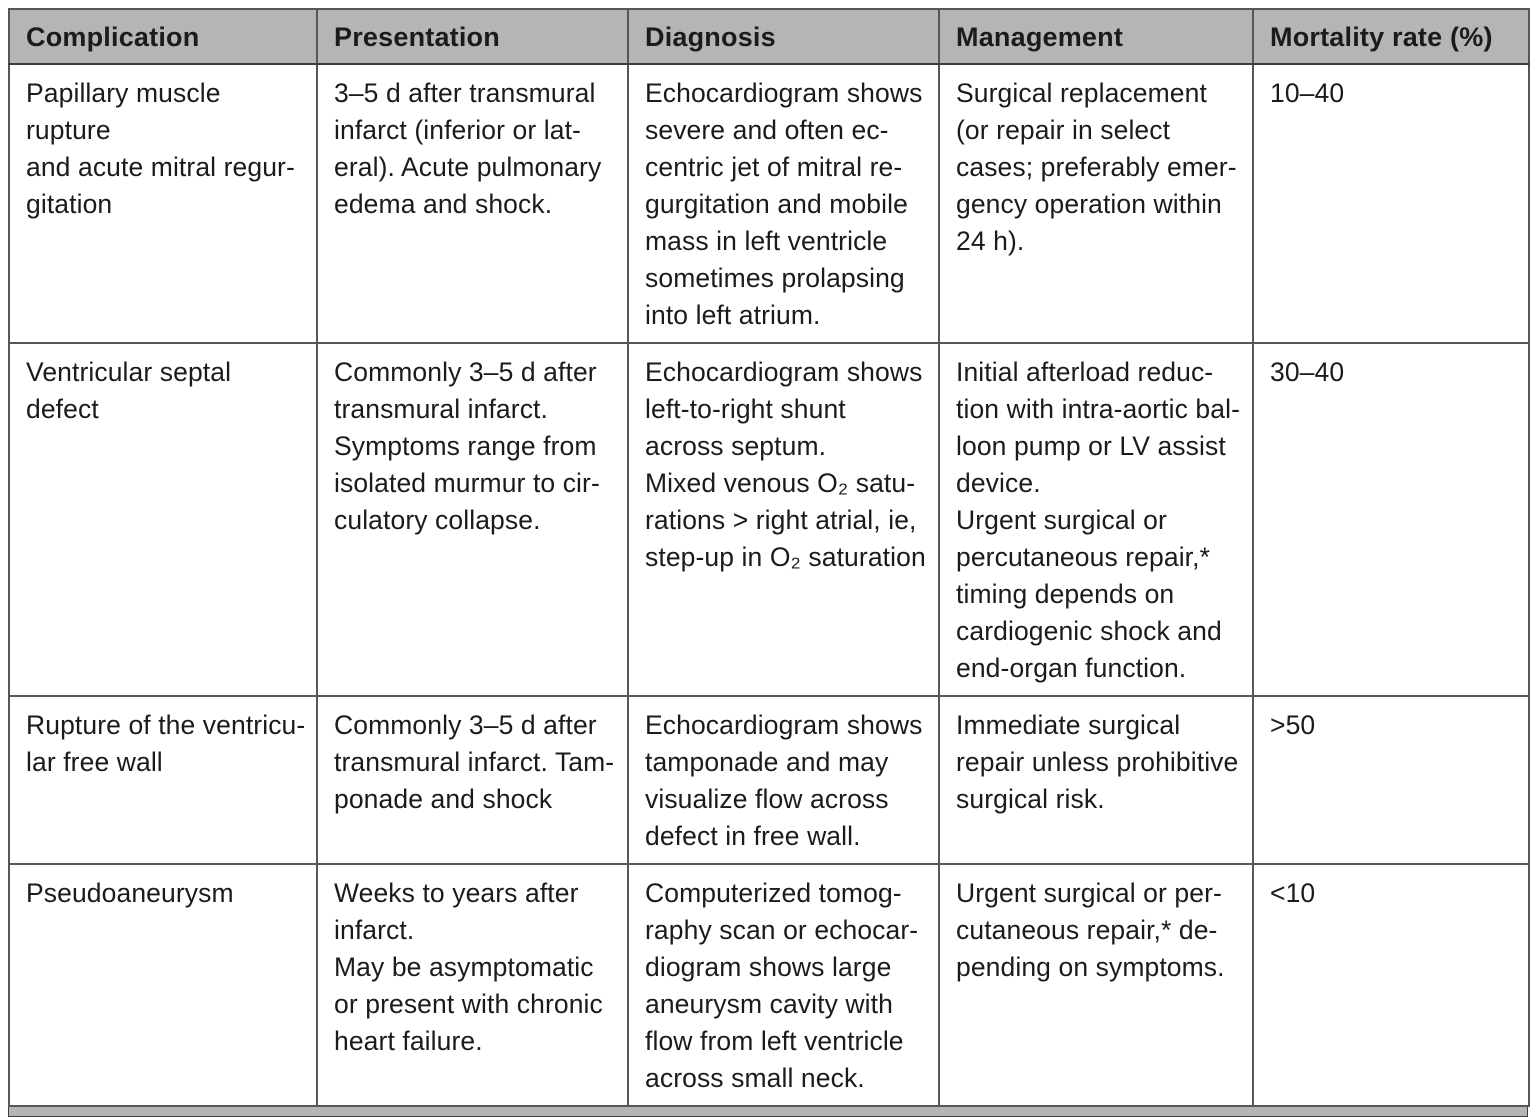 Image resolution: width=1536 pixels, height=1117 pixels. I want to click on cell-complication: Pseudoaneurysm, so click(163, 985).